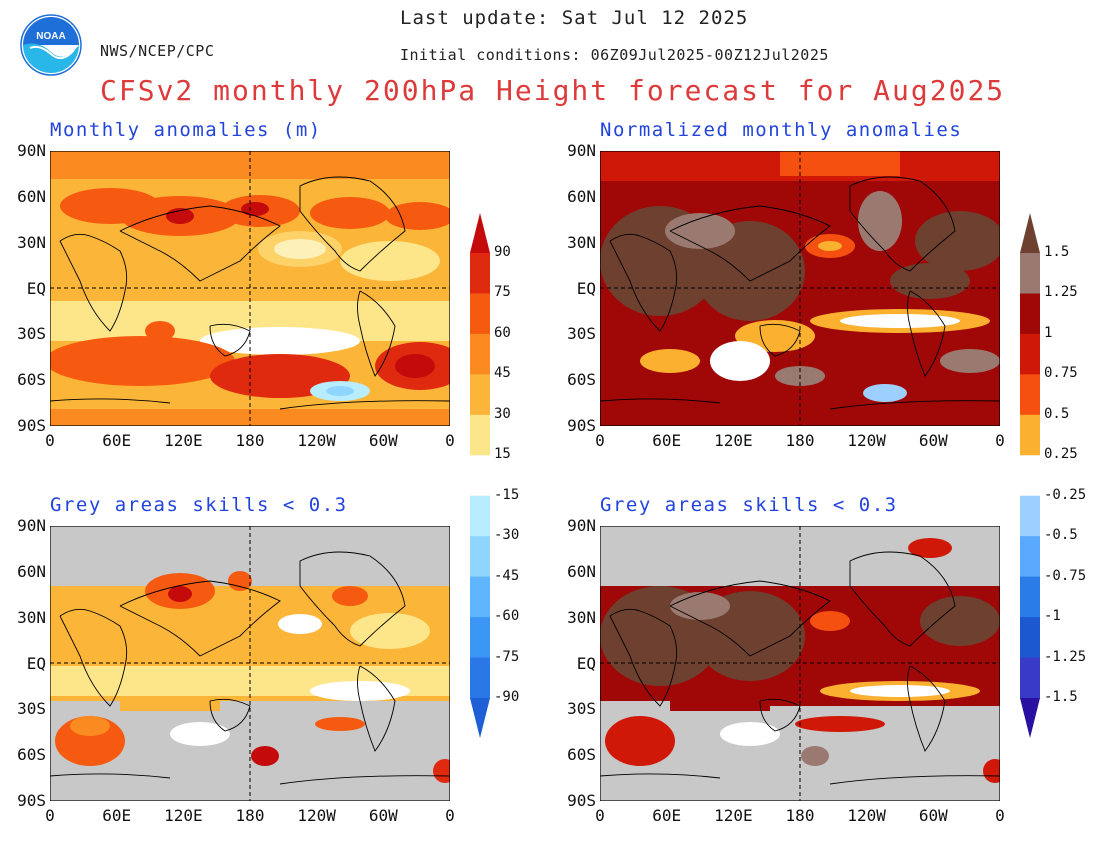 This screenshot has height=850, width=1100. I want to click on colorbar-tick-label: 1.5, so click(1057, 252).